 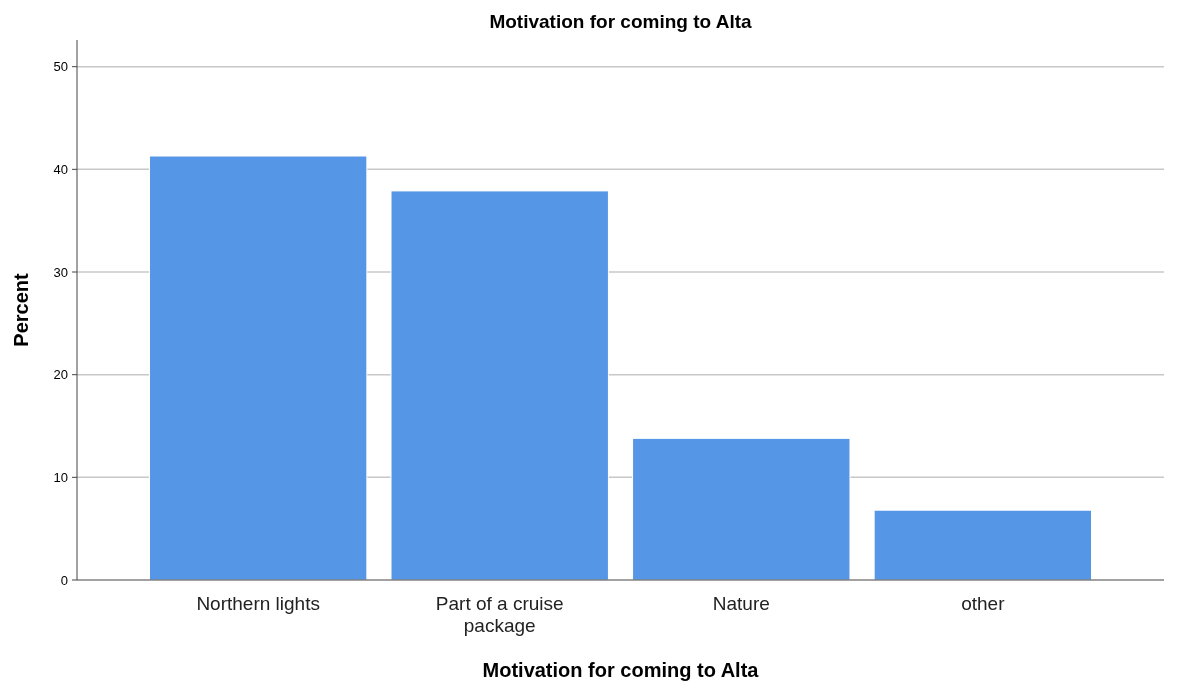 I want to click on x-tick-label: Part of a cruise package, so click(x=499, y=614).